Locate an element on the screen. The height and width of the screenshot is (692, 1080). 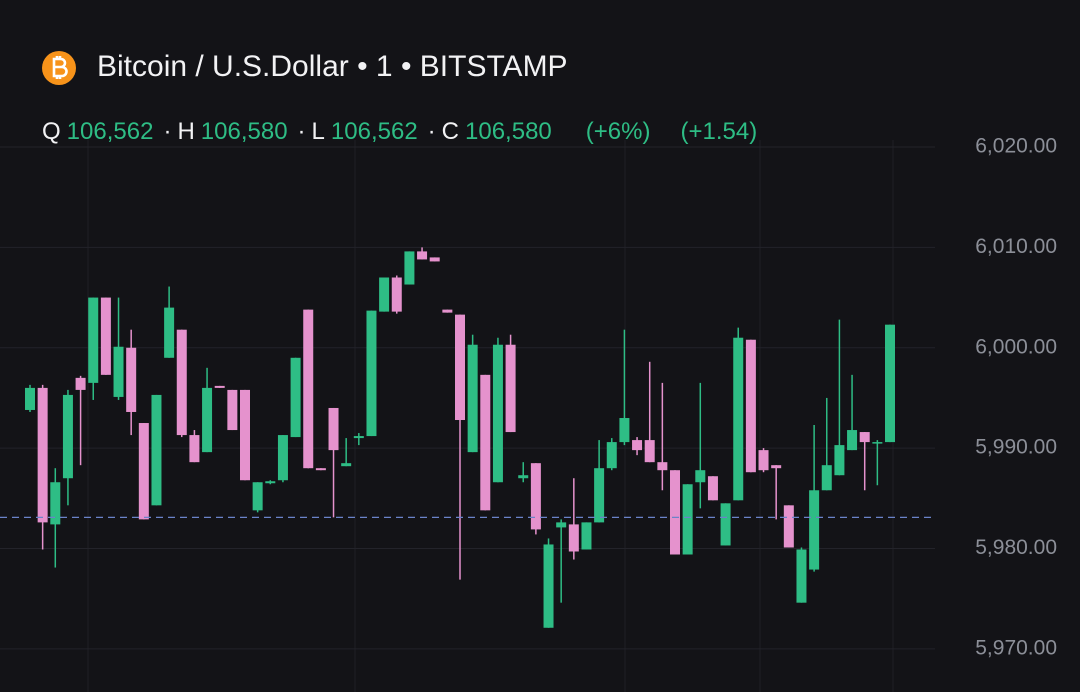
y-tick-label: 5,990.00 is located at coordinates (1016, 447).